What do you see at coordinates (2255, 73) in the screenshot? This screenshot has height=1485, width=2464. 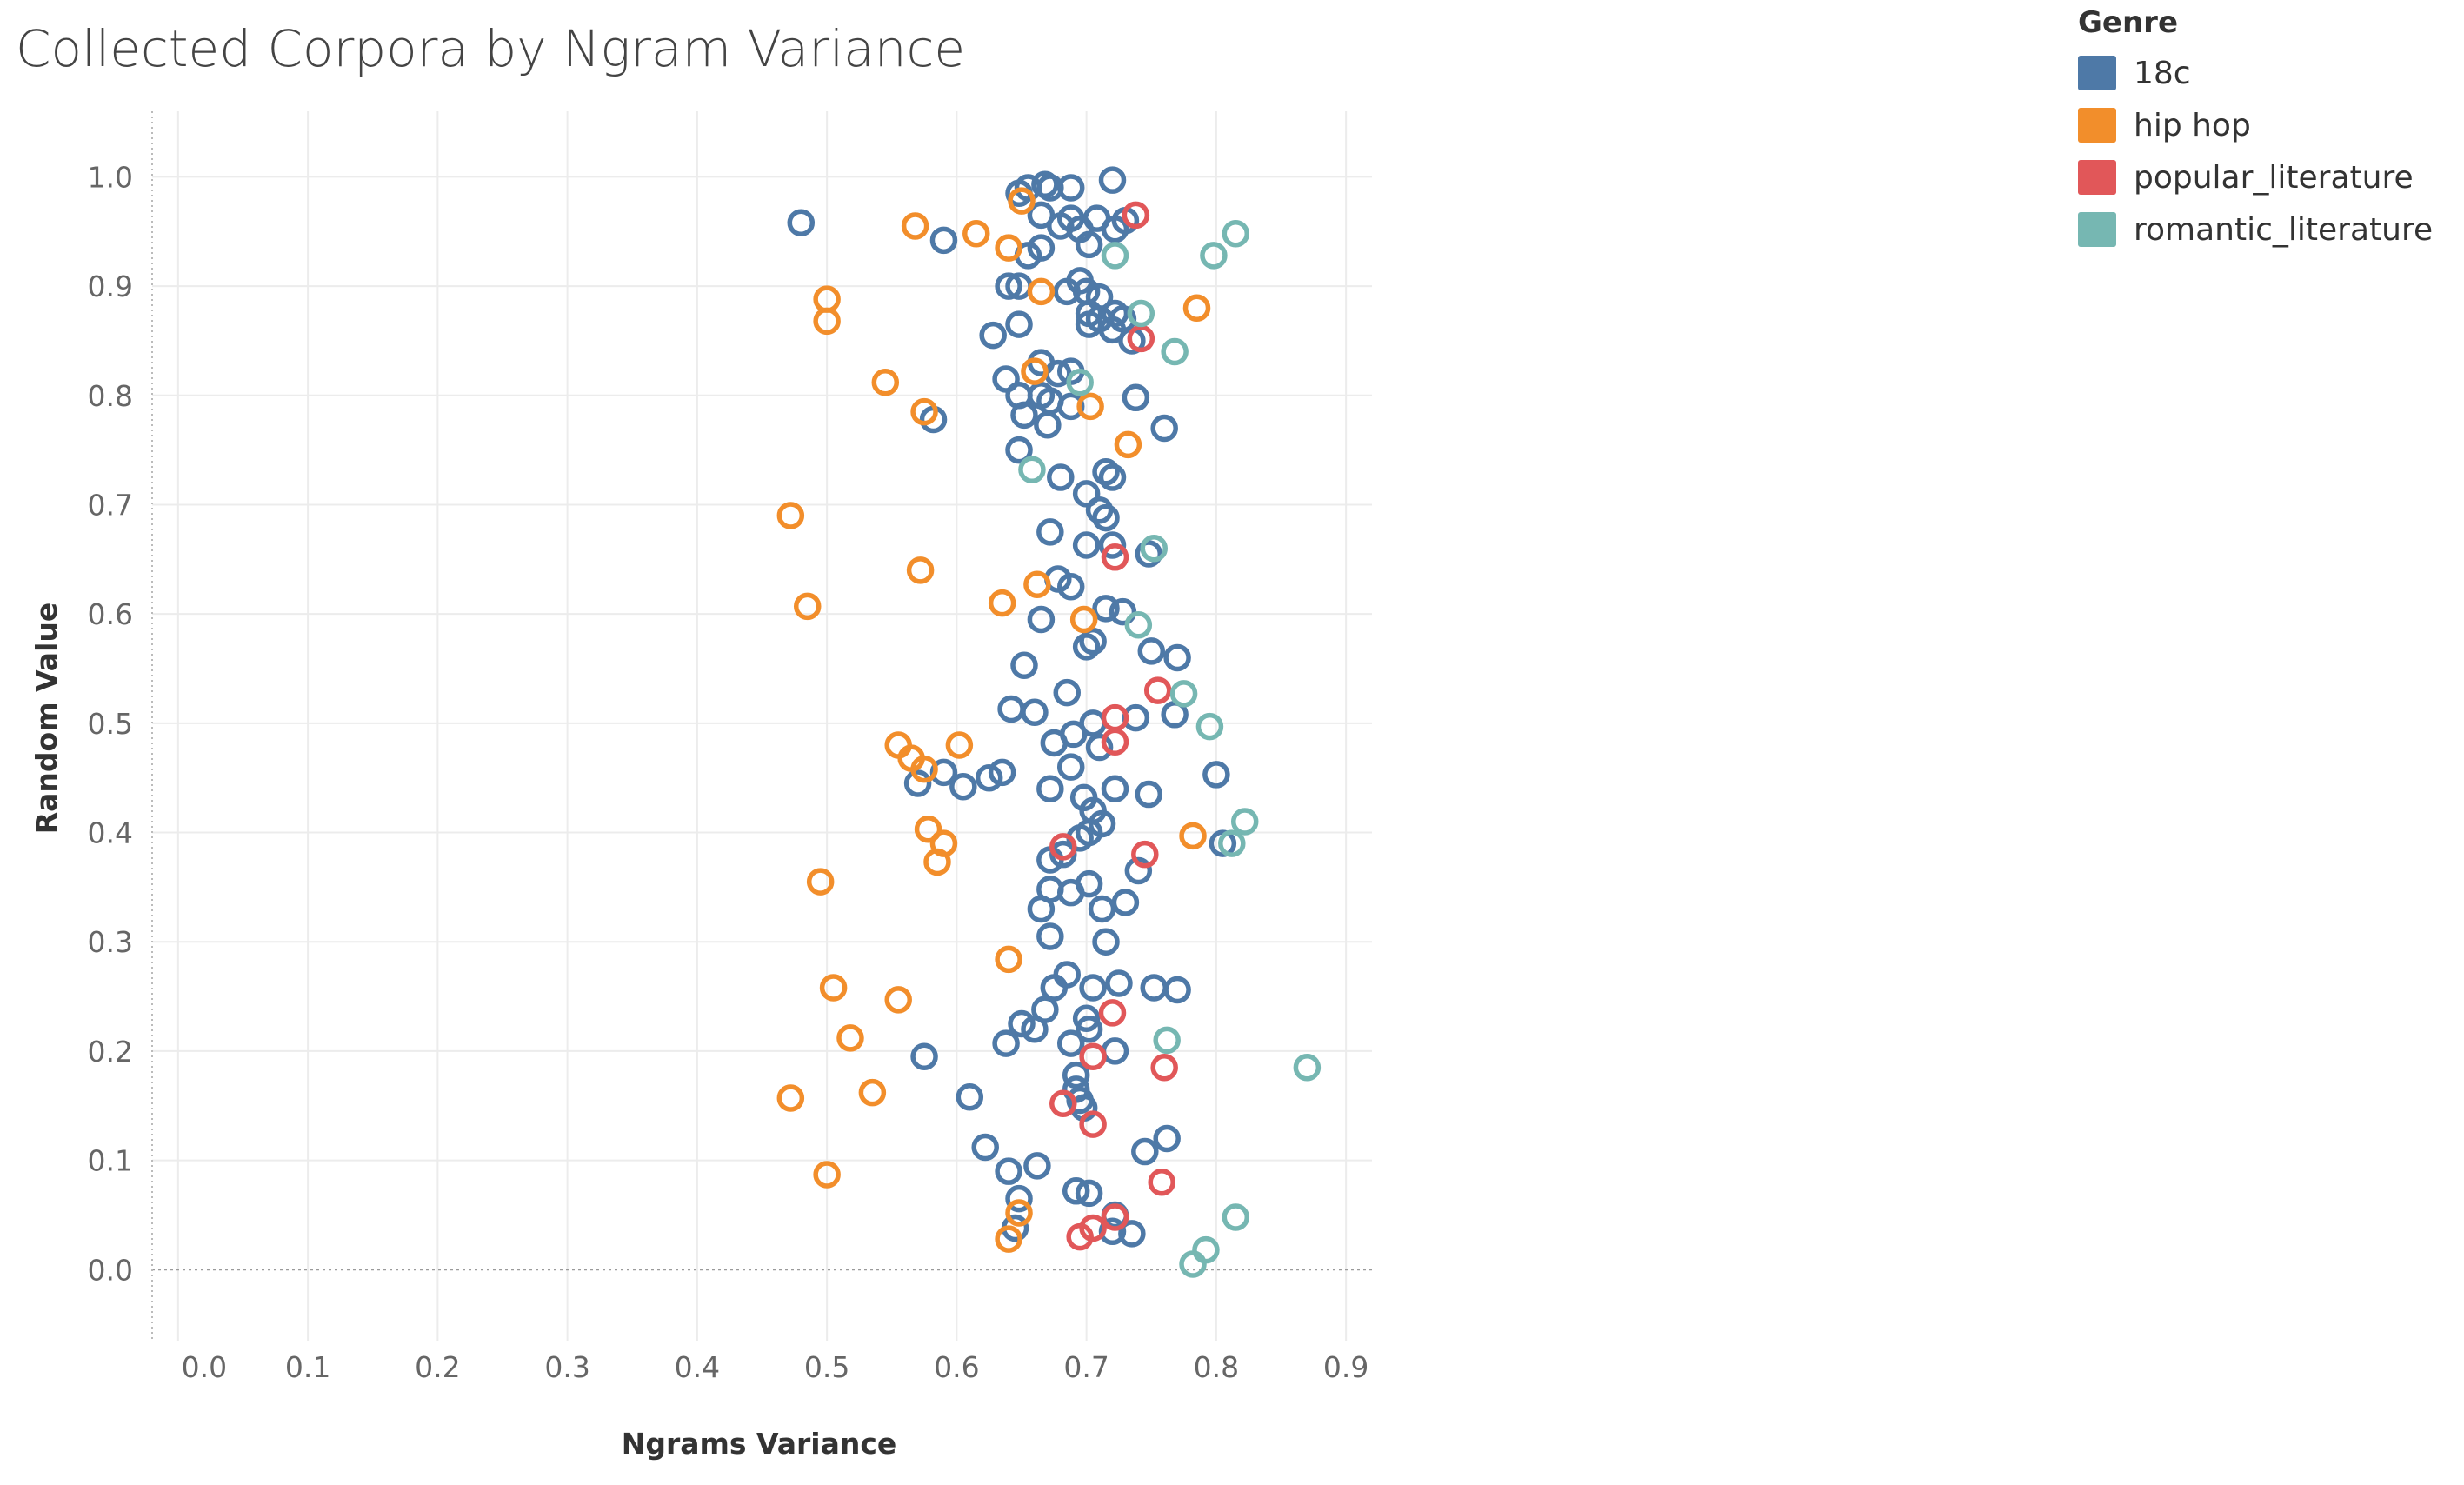 I see `legend-entry: 18c` at bounding box center [2255, 73].